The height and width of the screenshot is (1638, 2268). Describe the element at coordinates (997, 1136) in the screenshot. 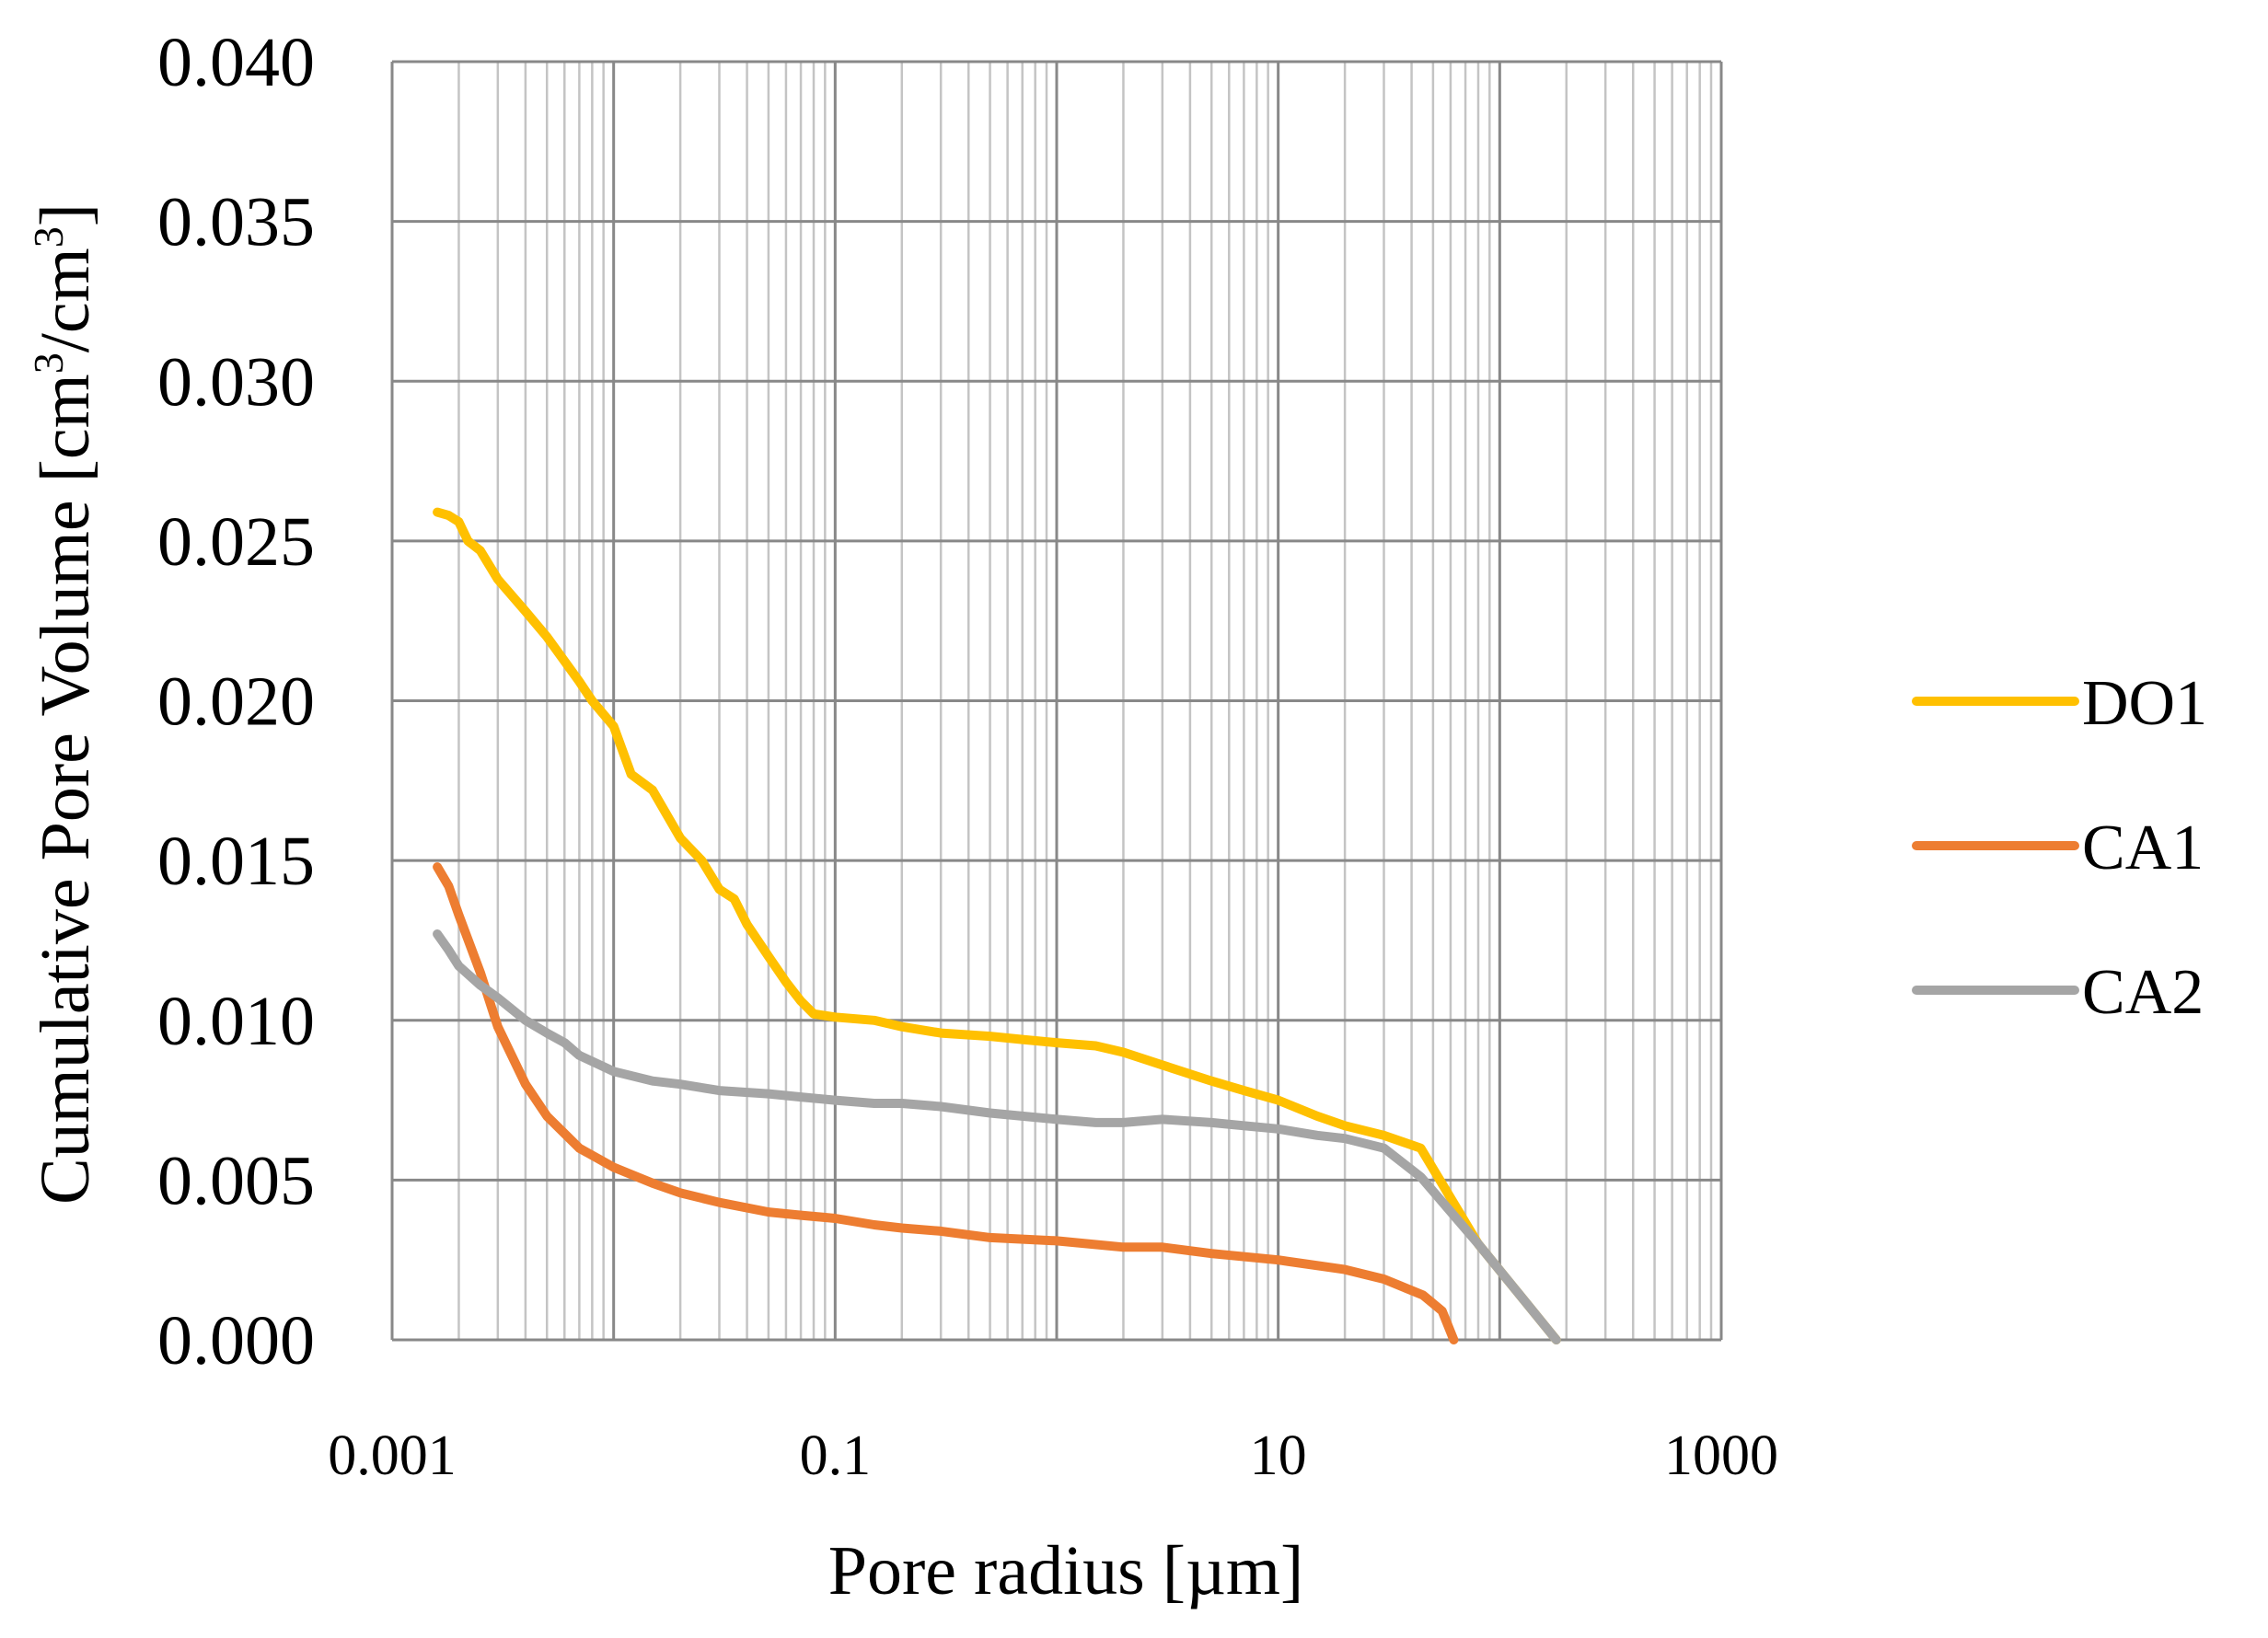

I see `series-line-ca2` at that location.